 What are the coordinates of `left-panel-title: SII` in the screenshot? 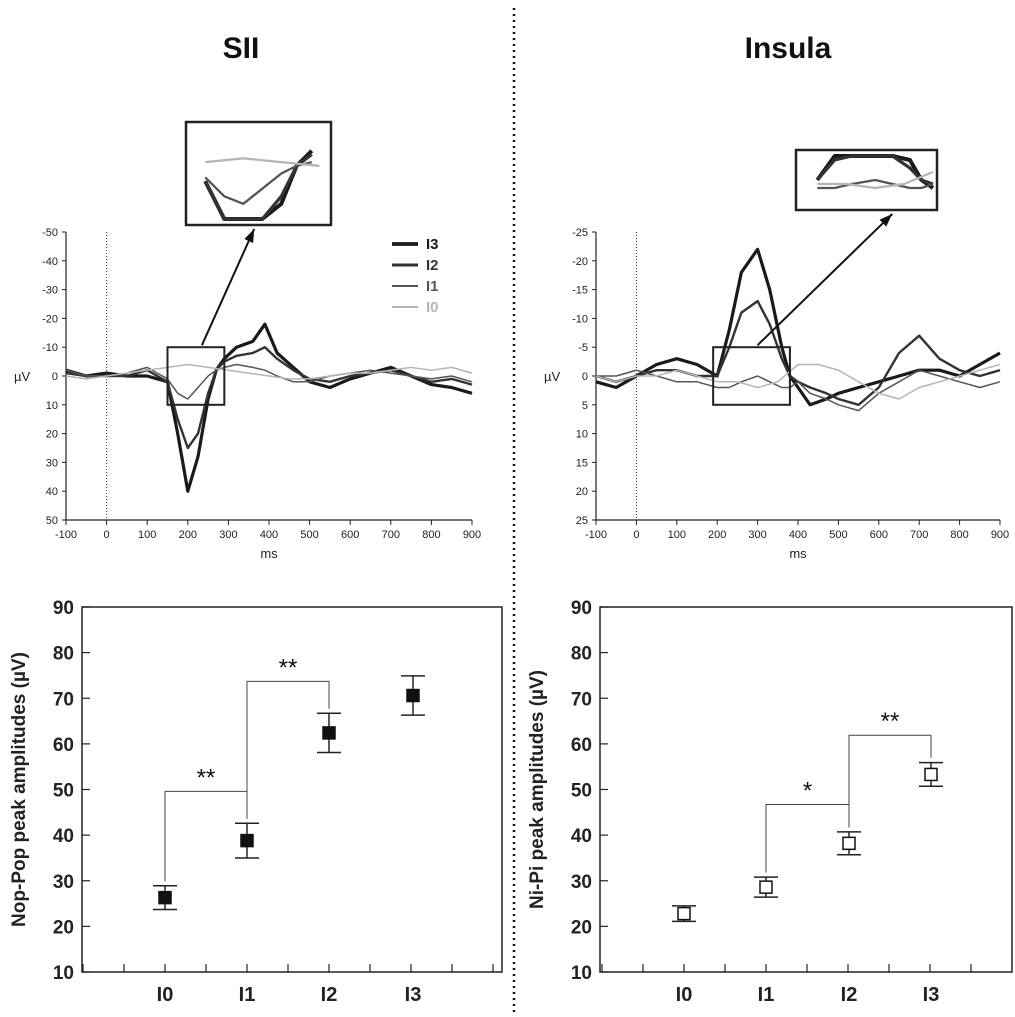 It's located at (241, 48).